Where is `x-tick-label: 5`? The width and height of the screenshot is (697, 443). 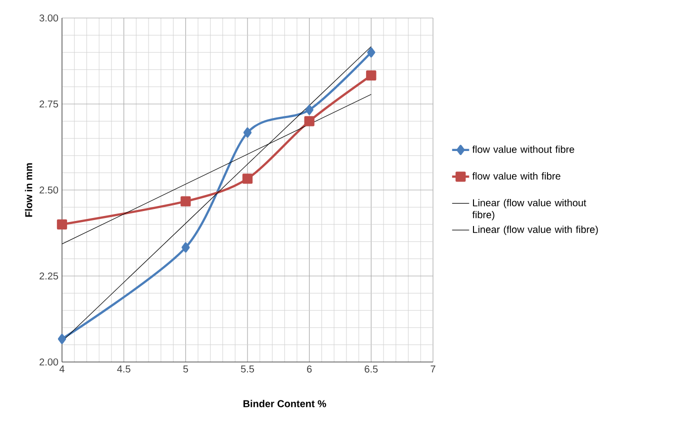 x-tick-label: 5 is located at coordinates (185, 369).